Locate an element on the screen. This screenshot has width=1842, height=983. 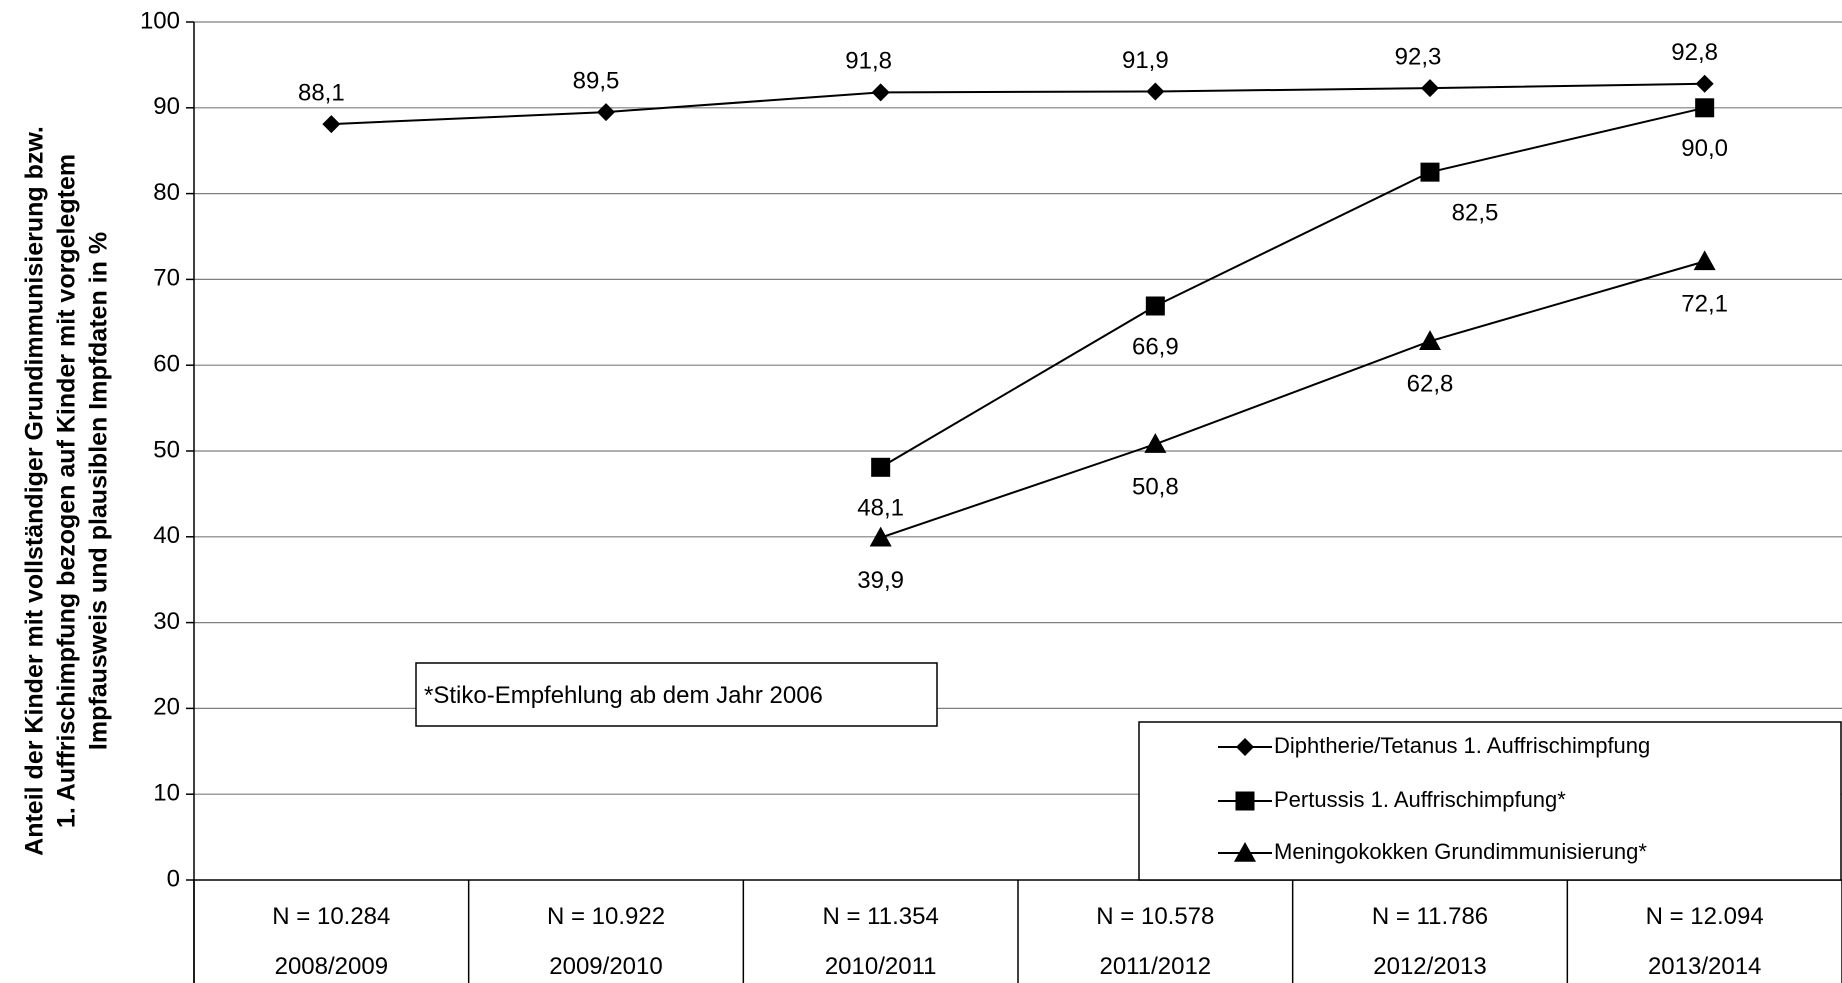
data-label: 89,5 is located at coordinates (596, 80).